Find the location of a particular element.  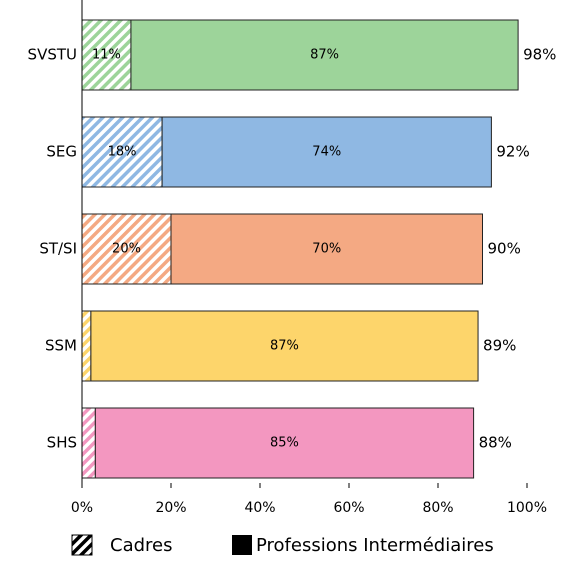

total-label: 89% is located at coordinates (499, 346).